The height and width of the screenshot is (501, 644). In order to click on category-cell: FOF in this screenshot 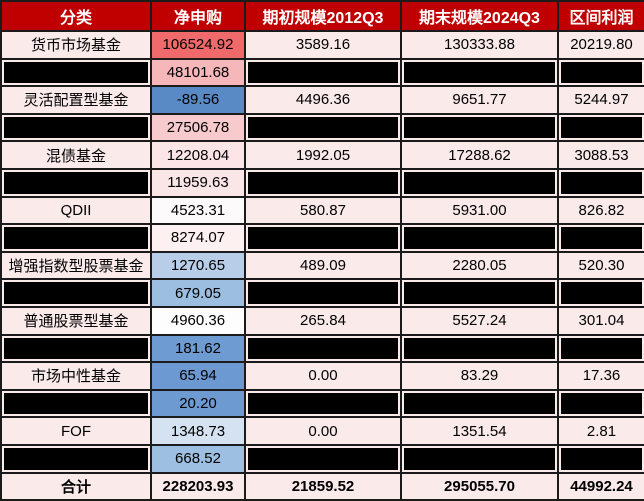, I will do `click(76, 431)`.